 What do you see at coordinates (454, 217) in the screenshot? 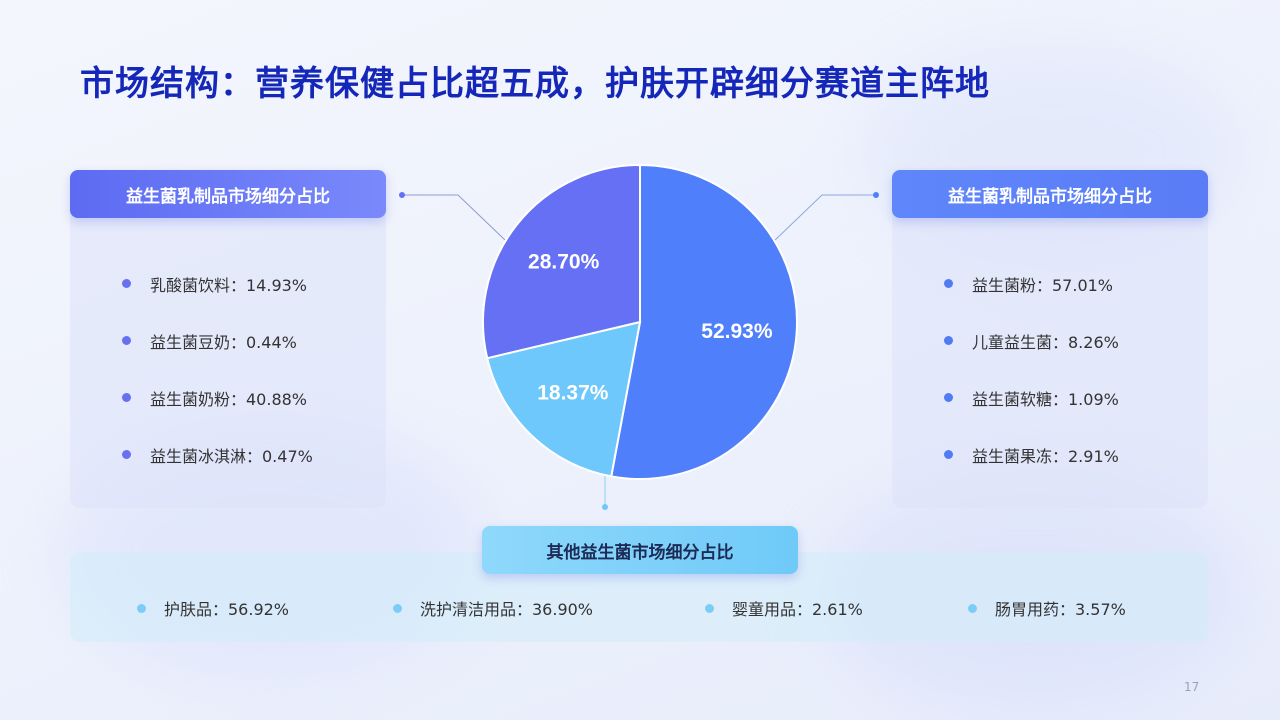
I see `left-connector-line` at bounding box center [454, 217].